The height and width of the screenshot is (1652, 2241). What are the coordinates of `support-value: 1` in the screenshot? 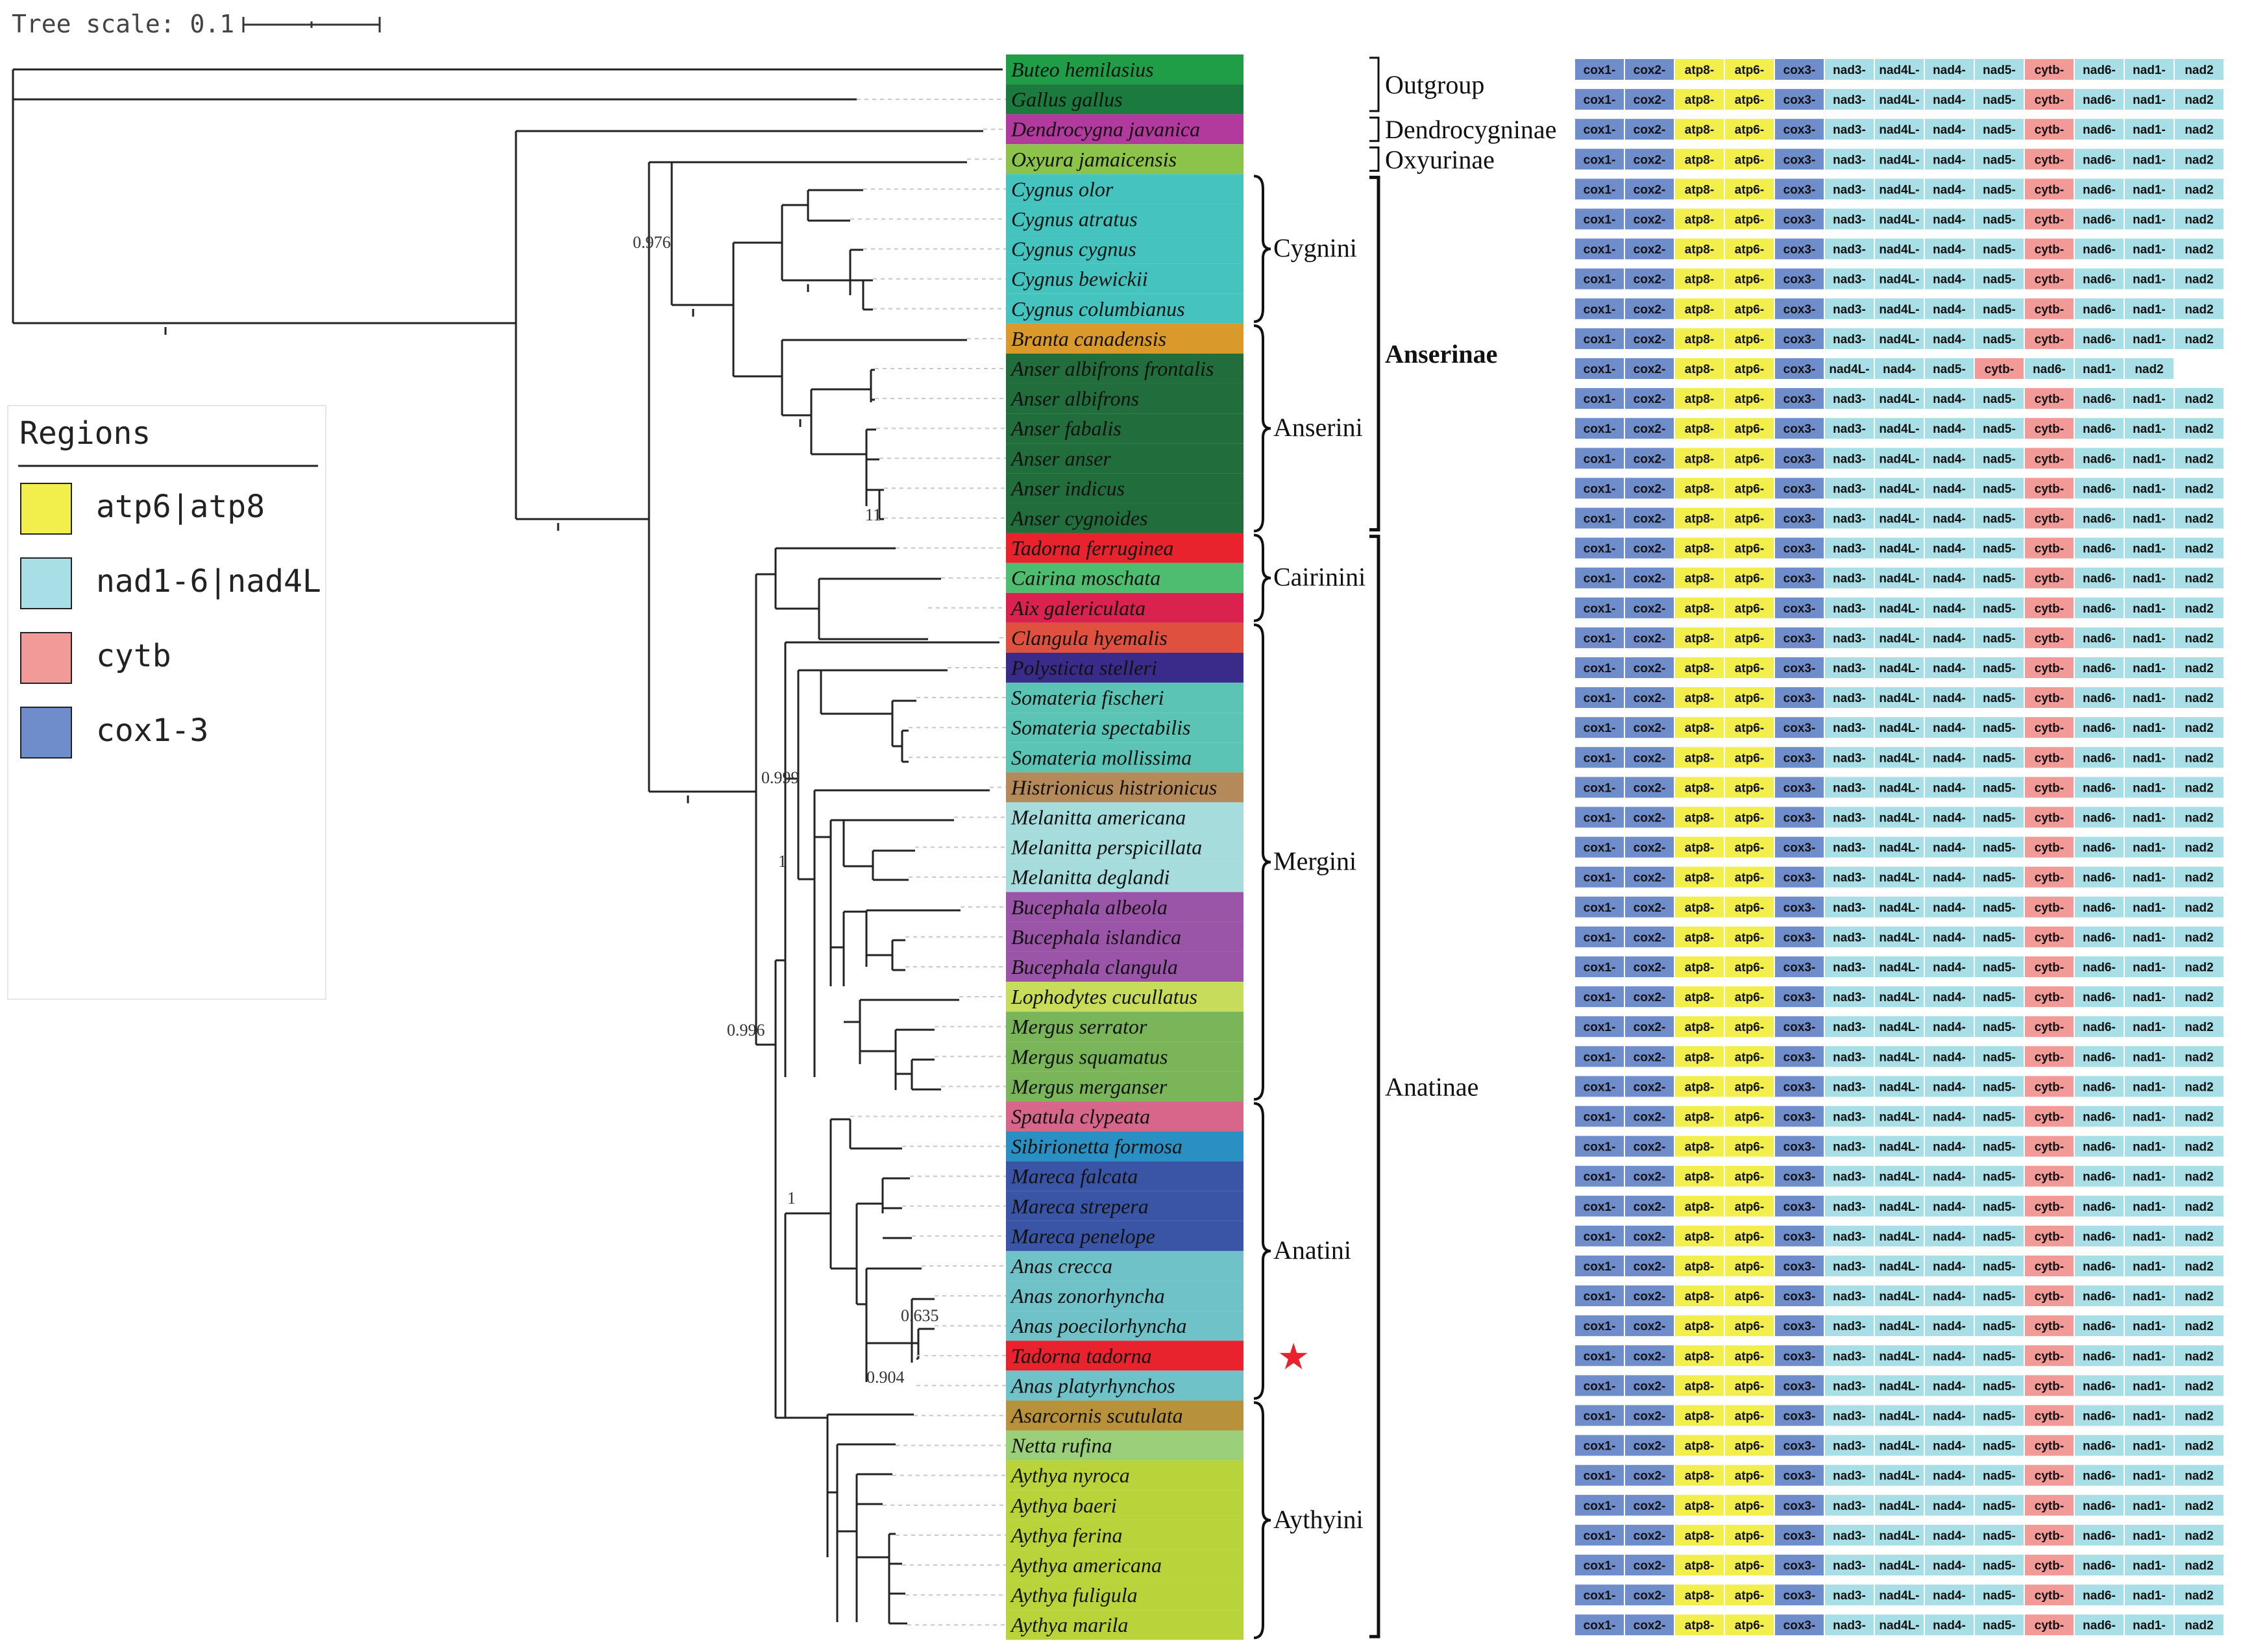 It's located at (782, 861).